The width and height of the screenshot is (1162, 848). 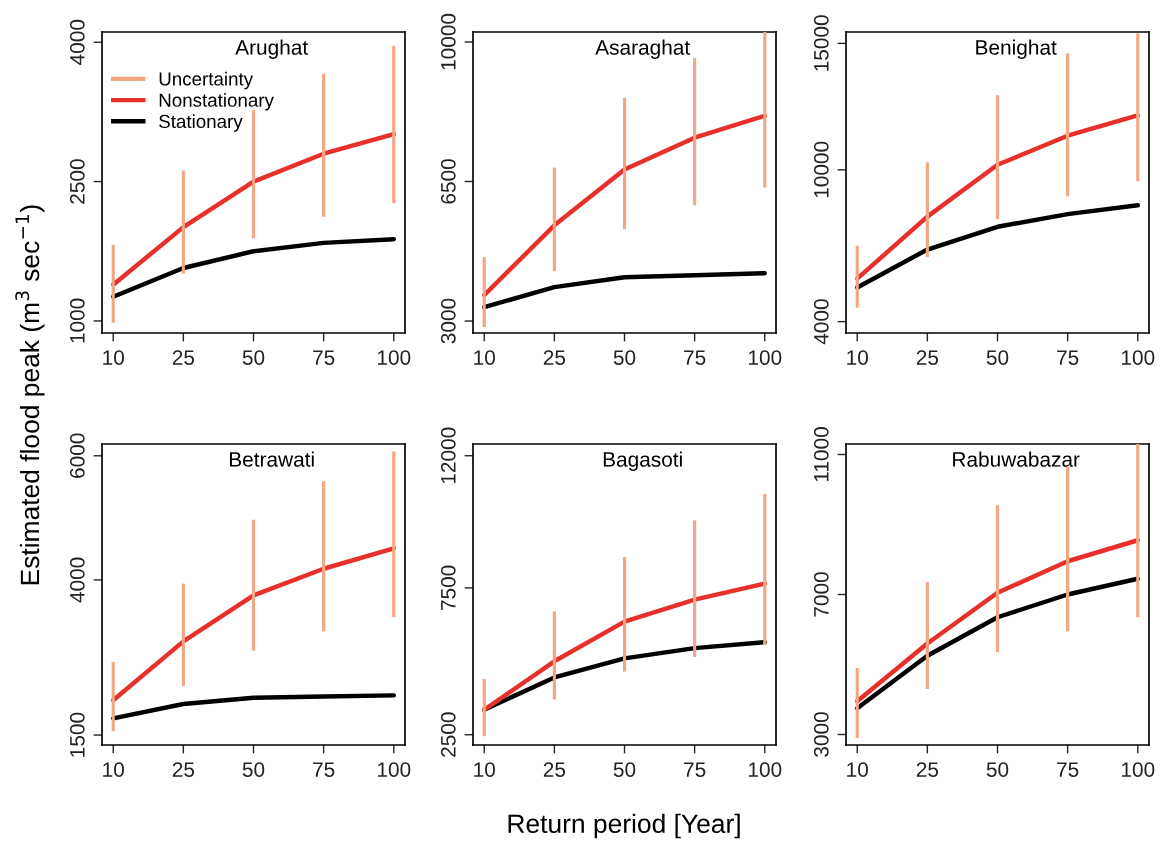 I want to click on chart-title: Asaraghat, so click(x=643, y=49).